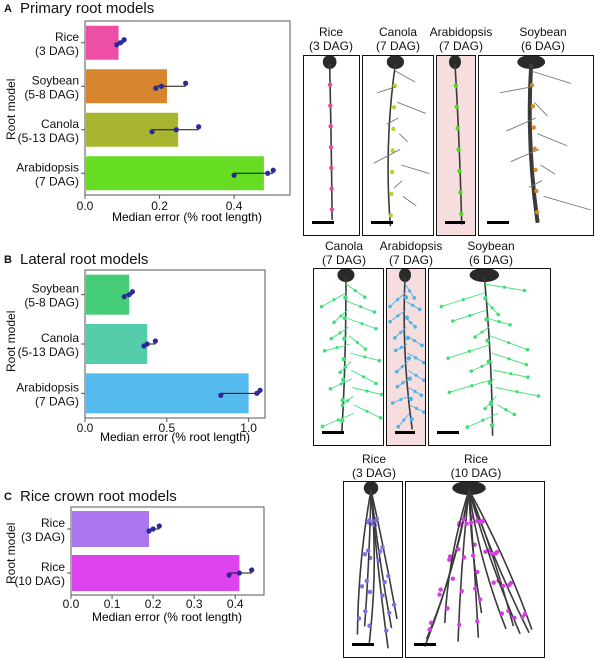 The image size is (599, 660). Describe the element at coordinates (159, 206) in the screenshot. I see `x-tick-label: 0.2` at that location.